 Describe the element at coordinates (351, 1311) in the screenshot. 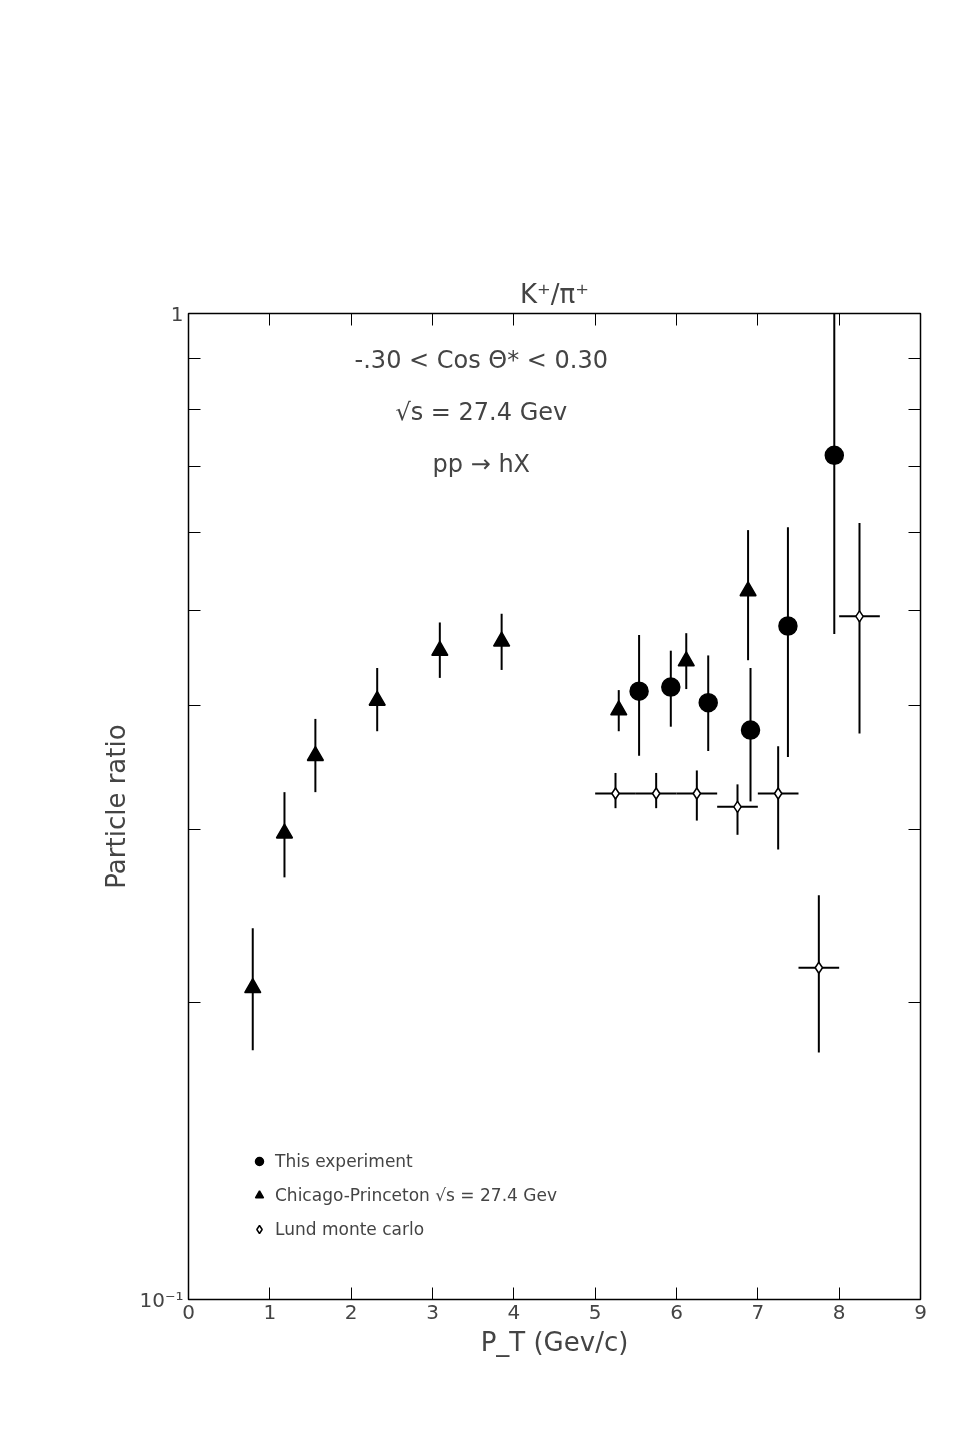

I see `x-tick-label: 2` at that location.